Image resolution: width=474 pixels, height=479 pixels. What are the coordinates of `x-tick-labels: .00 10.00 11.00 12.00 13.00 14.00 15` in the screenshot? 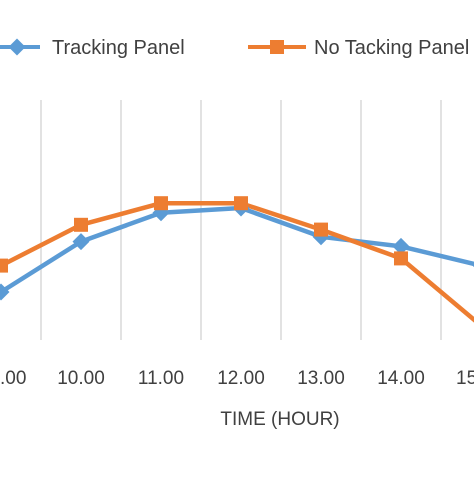 It's located at (237, 378).